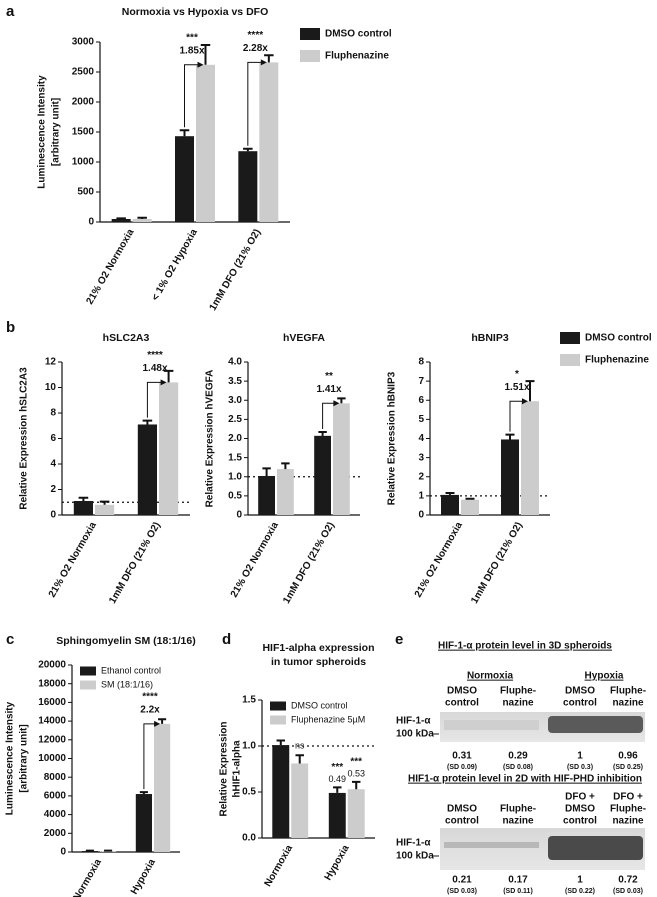 This screenshot has height=897, width=657. What do you see at coordinates (356, 762) in the screenshot?
I see `significance-label: ***` at bounding box center [356, 762].